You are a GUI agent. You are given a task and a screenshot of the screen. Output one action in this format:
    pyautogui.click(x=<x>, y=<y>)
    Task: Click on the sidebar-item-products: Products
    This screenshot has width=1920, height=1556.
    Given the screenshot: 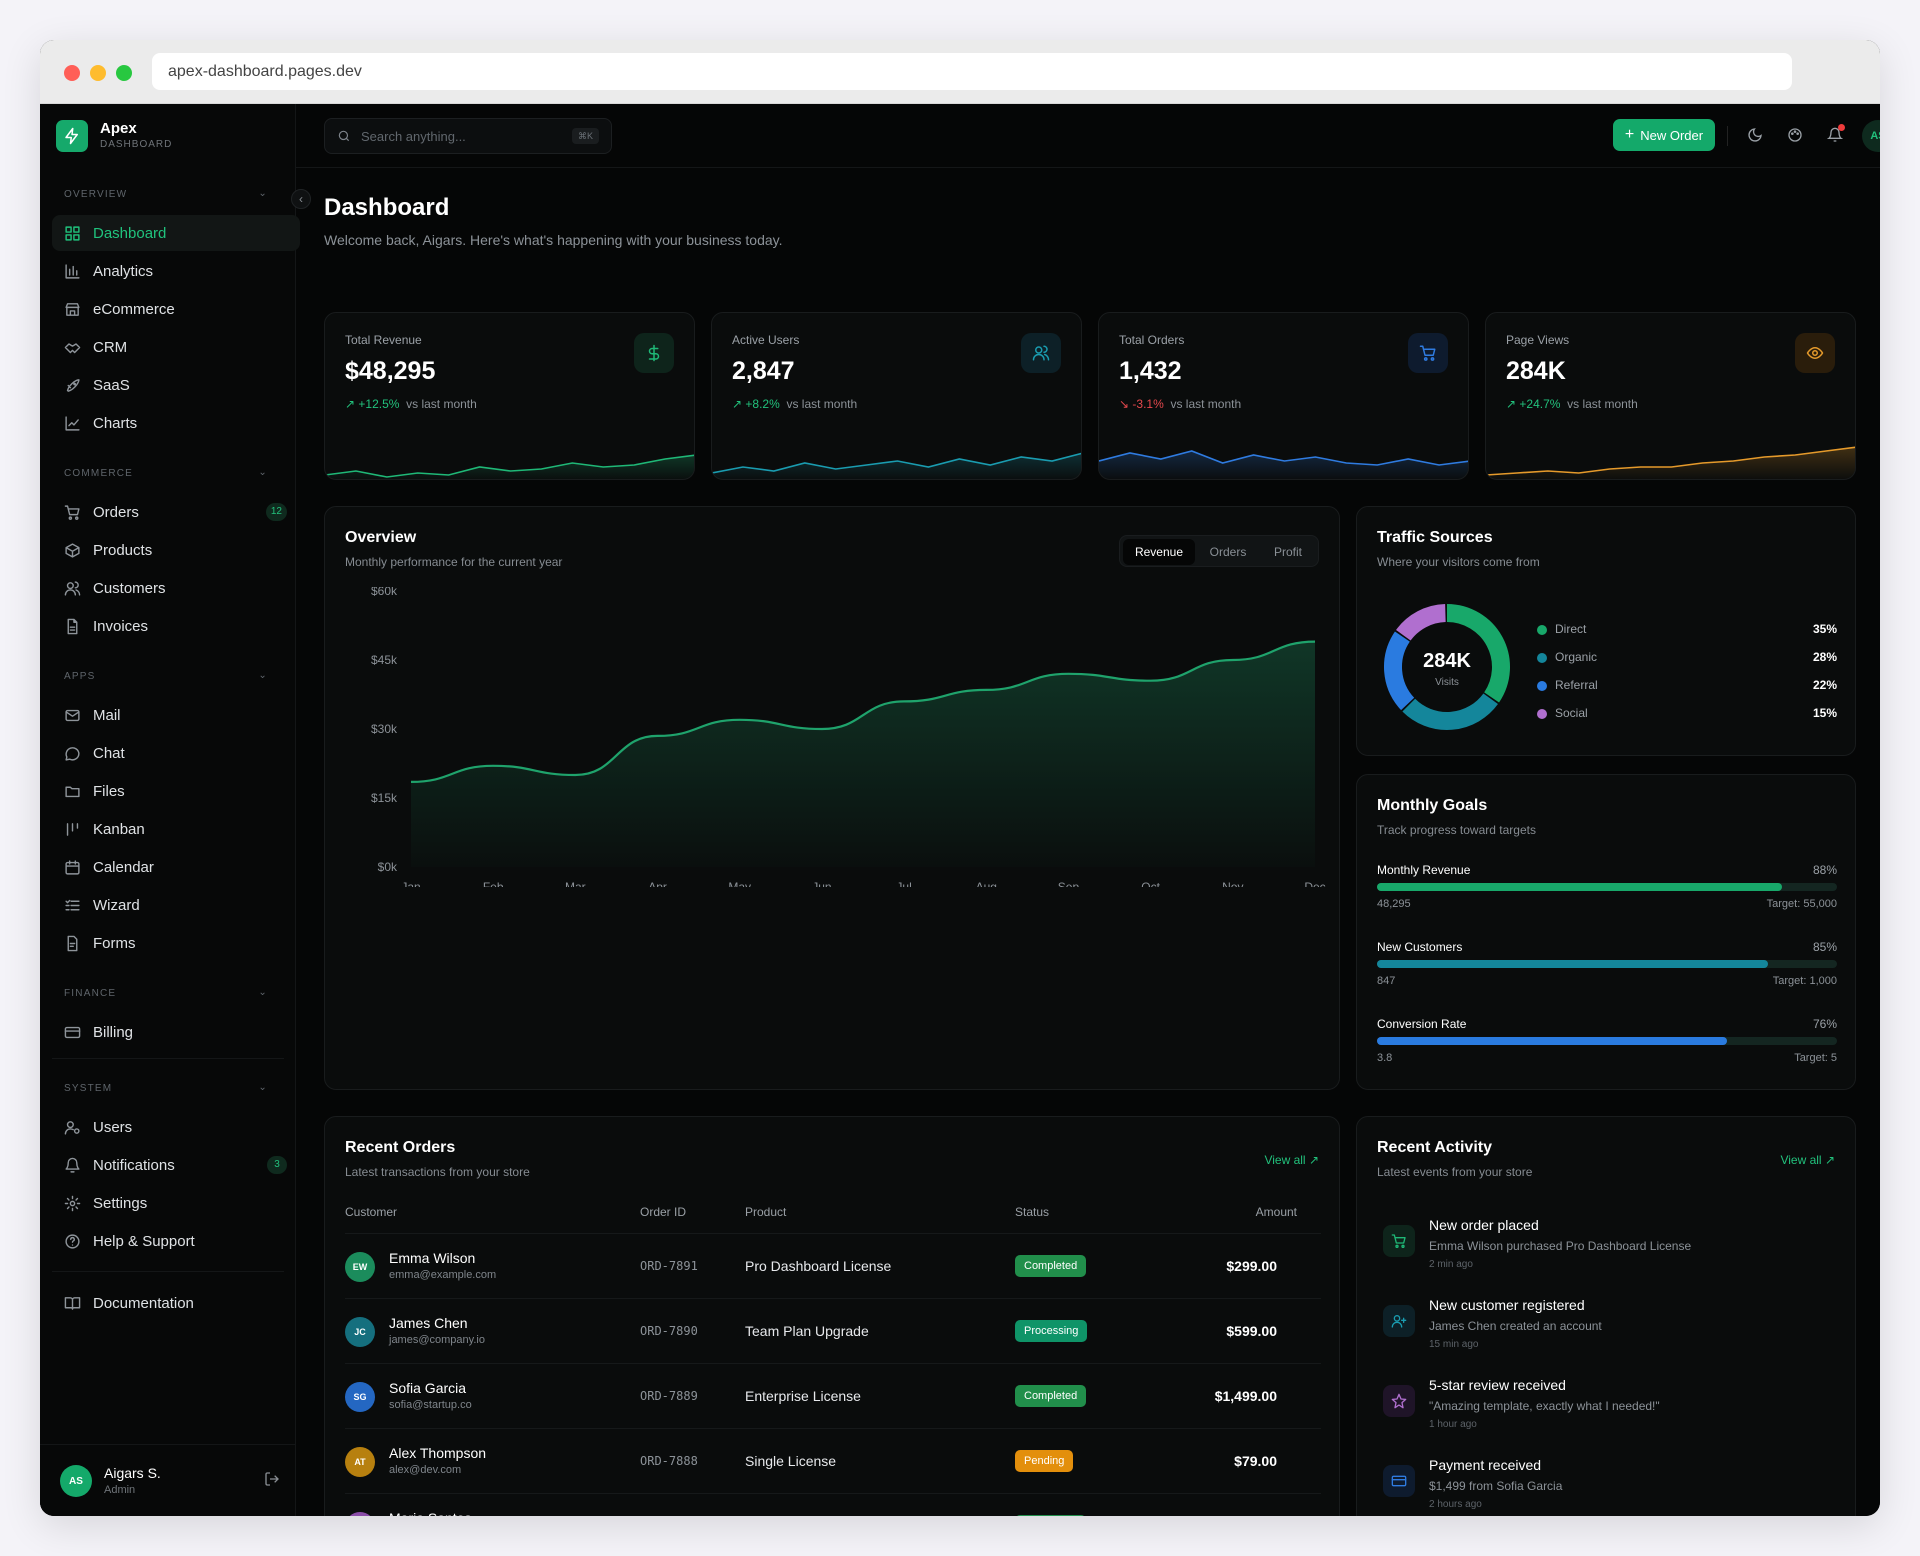 What is the action you would take?
    pyautogui.click(x=176, y=550)
    